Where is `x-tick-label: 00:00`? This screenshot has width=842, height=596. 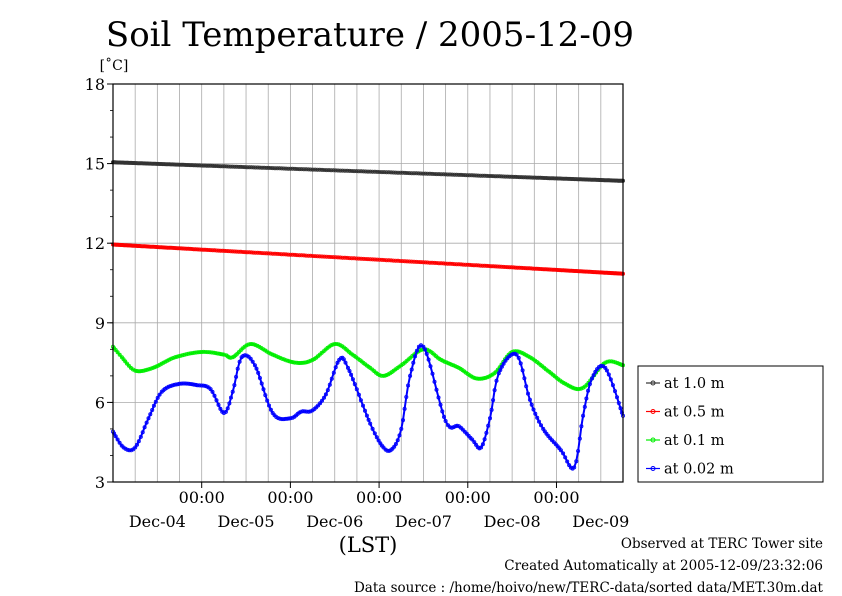
x-tick-label: 00:00 is located at coordinates (556, 497).